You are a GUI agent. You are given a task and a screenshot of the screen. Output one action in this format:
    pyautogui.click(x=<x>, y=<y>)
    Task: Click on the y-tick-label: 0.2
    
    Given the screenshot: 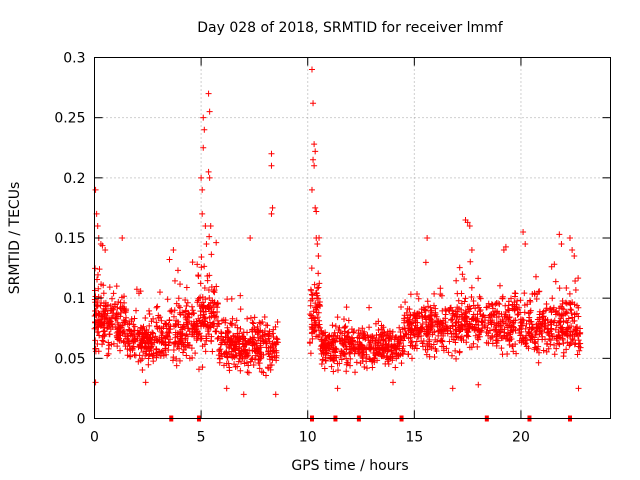 What is the action you would take?
    pyautogui.click(x=74, y=179)
    